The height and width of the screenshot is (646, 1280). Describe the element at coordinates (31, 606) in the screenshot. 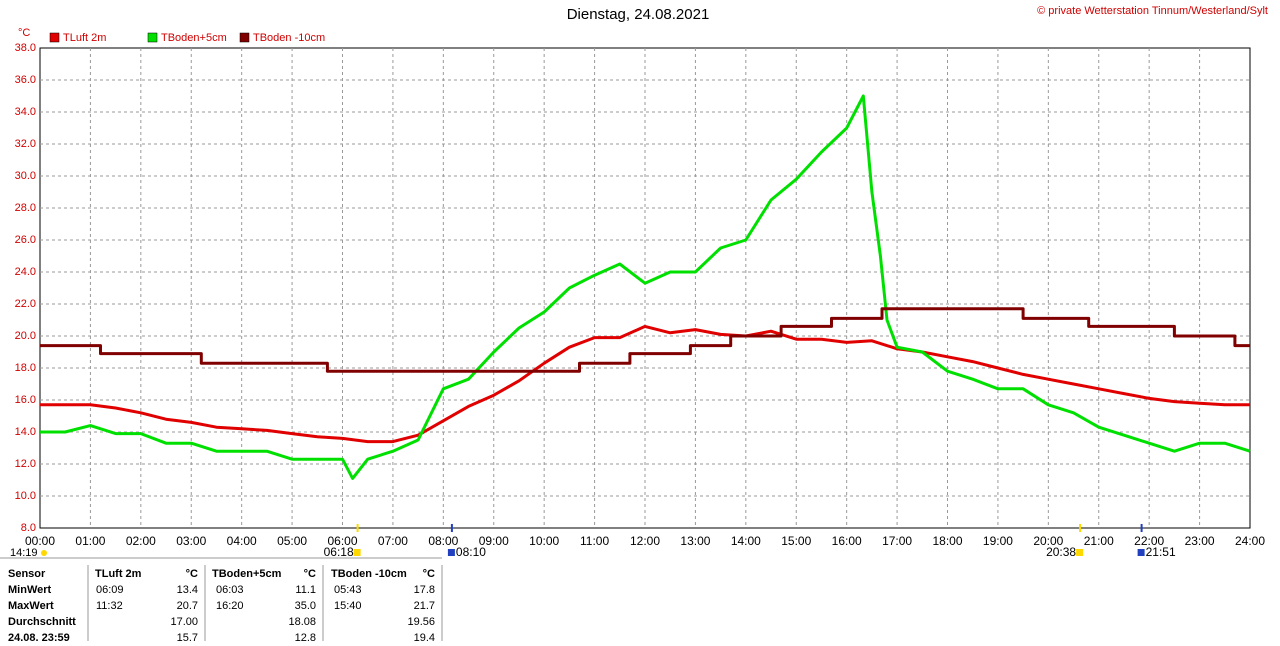

I see `table-cell: MaxWert` at that location.